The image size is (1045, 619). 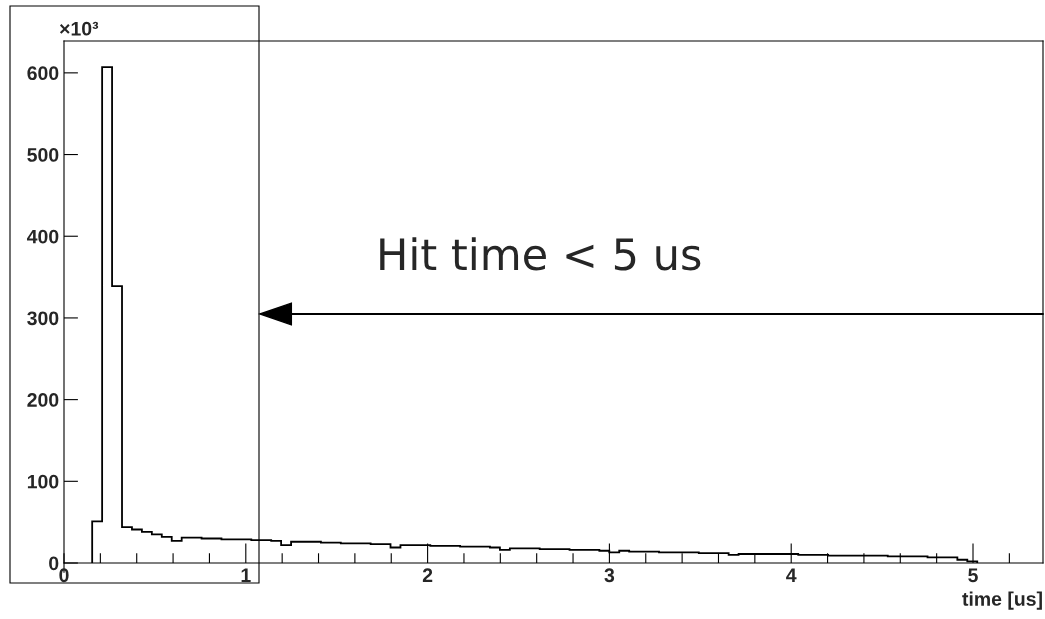 What do you see at coordinates (609, 575) in the screenshot?
I see `x-tick-label: 3` at bounding box center [609, 575].